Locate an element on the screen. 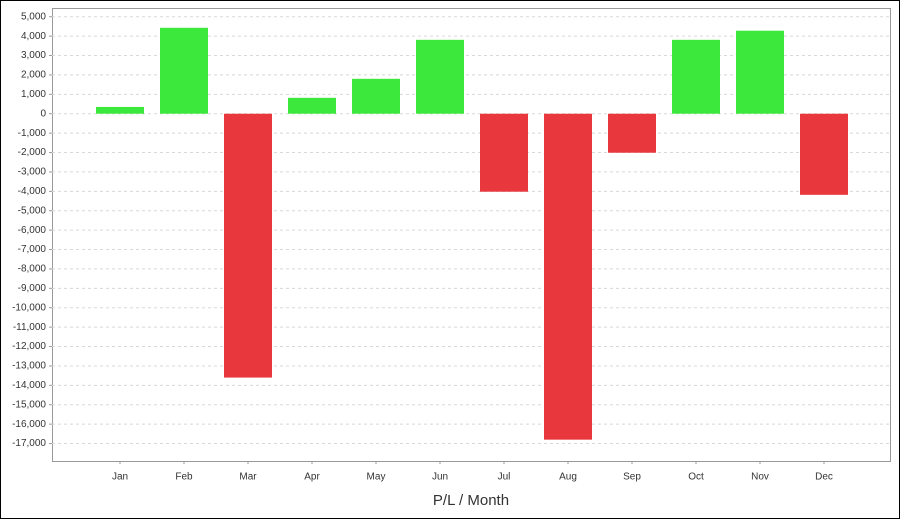 The height and width of the screenshot is (519, 900). y-tick-label: -17,000 is located at coordinates (29, 443).